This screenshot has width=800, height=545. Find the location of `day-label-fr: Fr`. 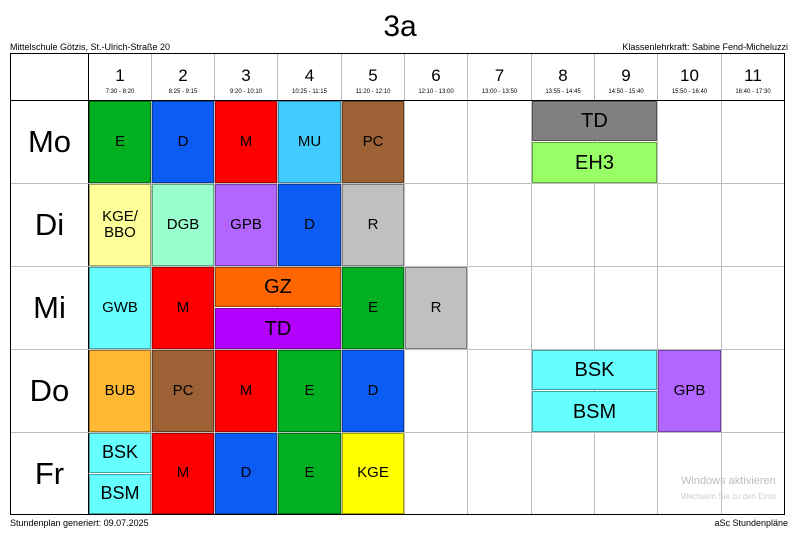

day-label-fr: Fr is located at coordinates (49, 473).